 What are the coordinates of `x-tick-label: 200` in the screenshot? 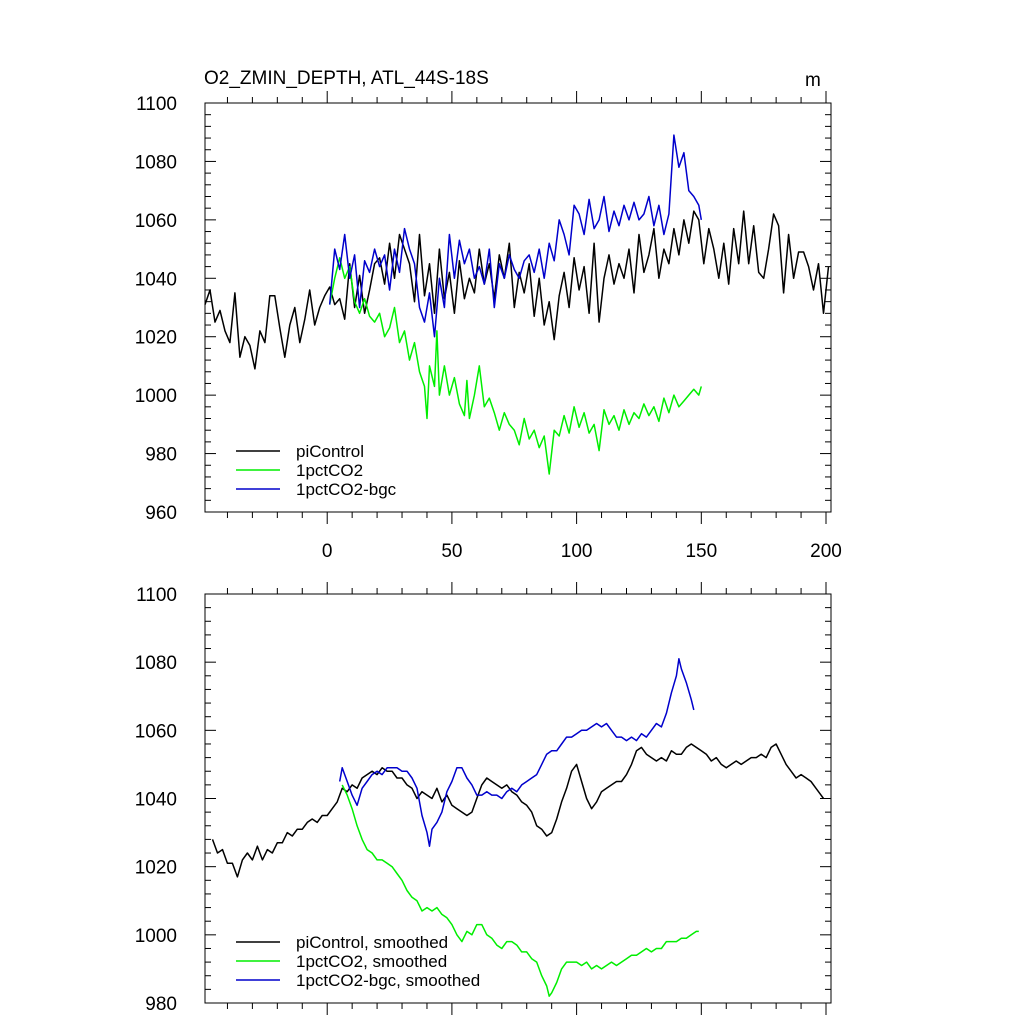 It's located at (826, 551).